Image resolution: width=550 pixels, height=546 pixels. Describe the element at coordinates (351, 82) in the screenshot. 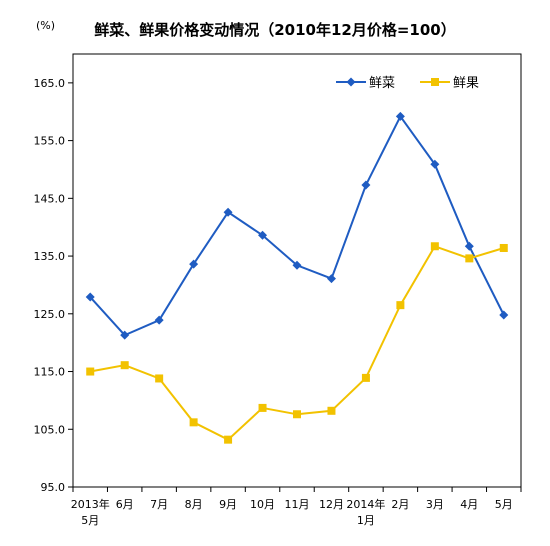

I see `legend-marker-diamond` at that location.